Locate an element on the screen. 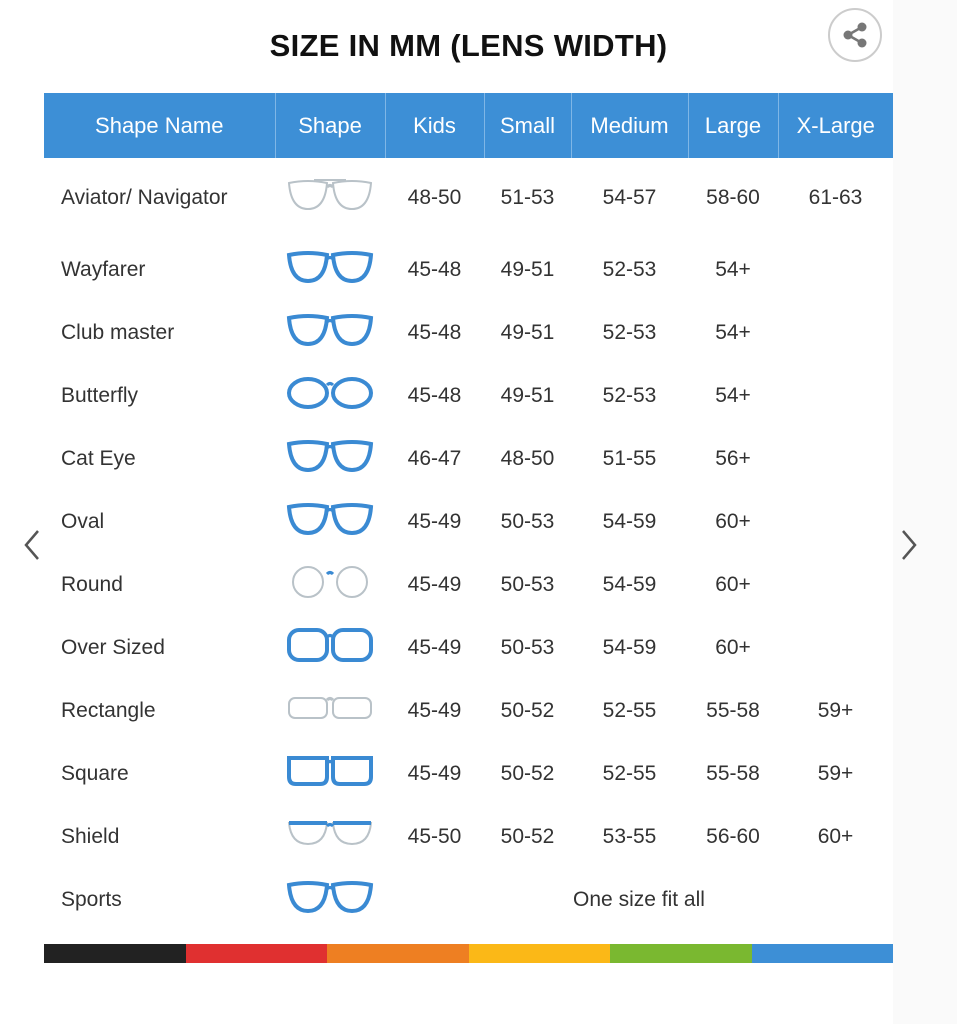 The image size is (957, 1024). oval-glasses-icon is located at coordinates (330, 521).